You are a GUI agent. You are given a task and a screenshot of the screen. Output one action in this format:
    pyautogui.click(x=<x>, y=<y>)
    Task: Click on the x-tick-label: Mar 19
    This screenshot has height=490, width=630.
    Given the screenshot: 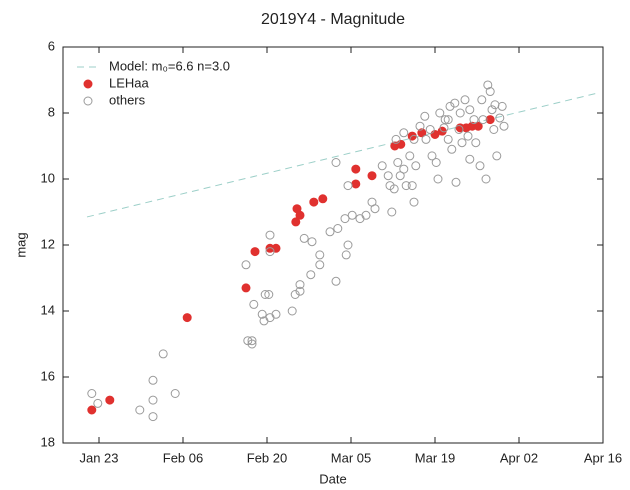 What is the action you would take?
    pyautogui.click(x=435, y=457)
    